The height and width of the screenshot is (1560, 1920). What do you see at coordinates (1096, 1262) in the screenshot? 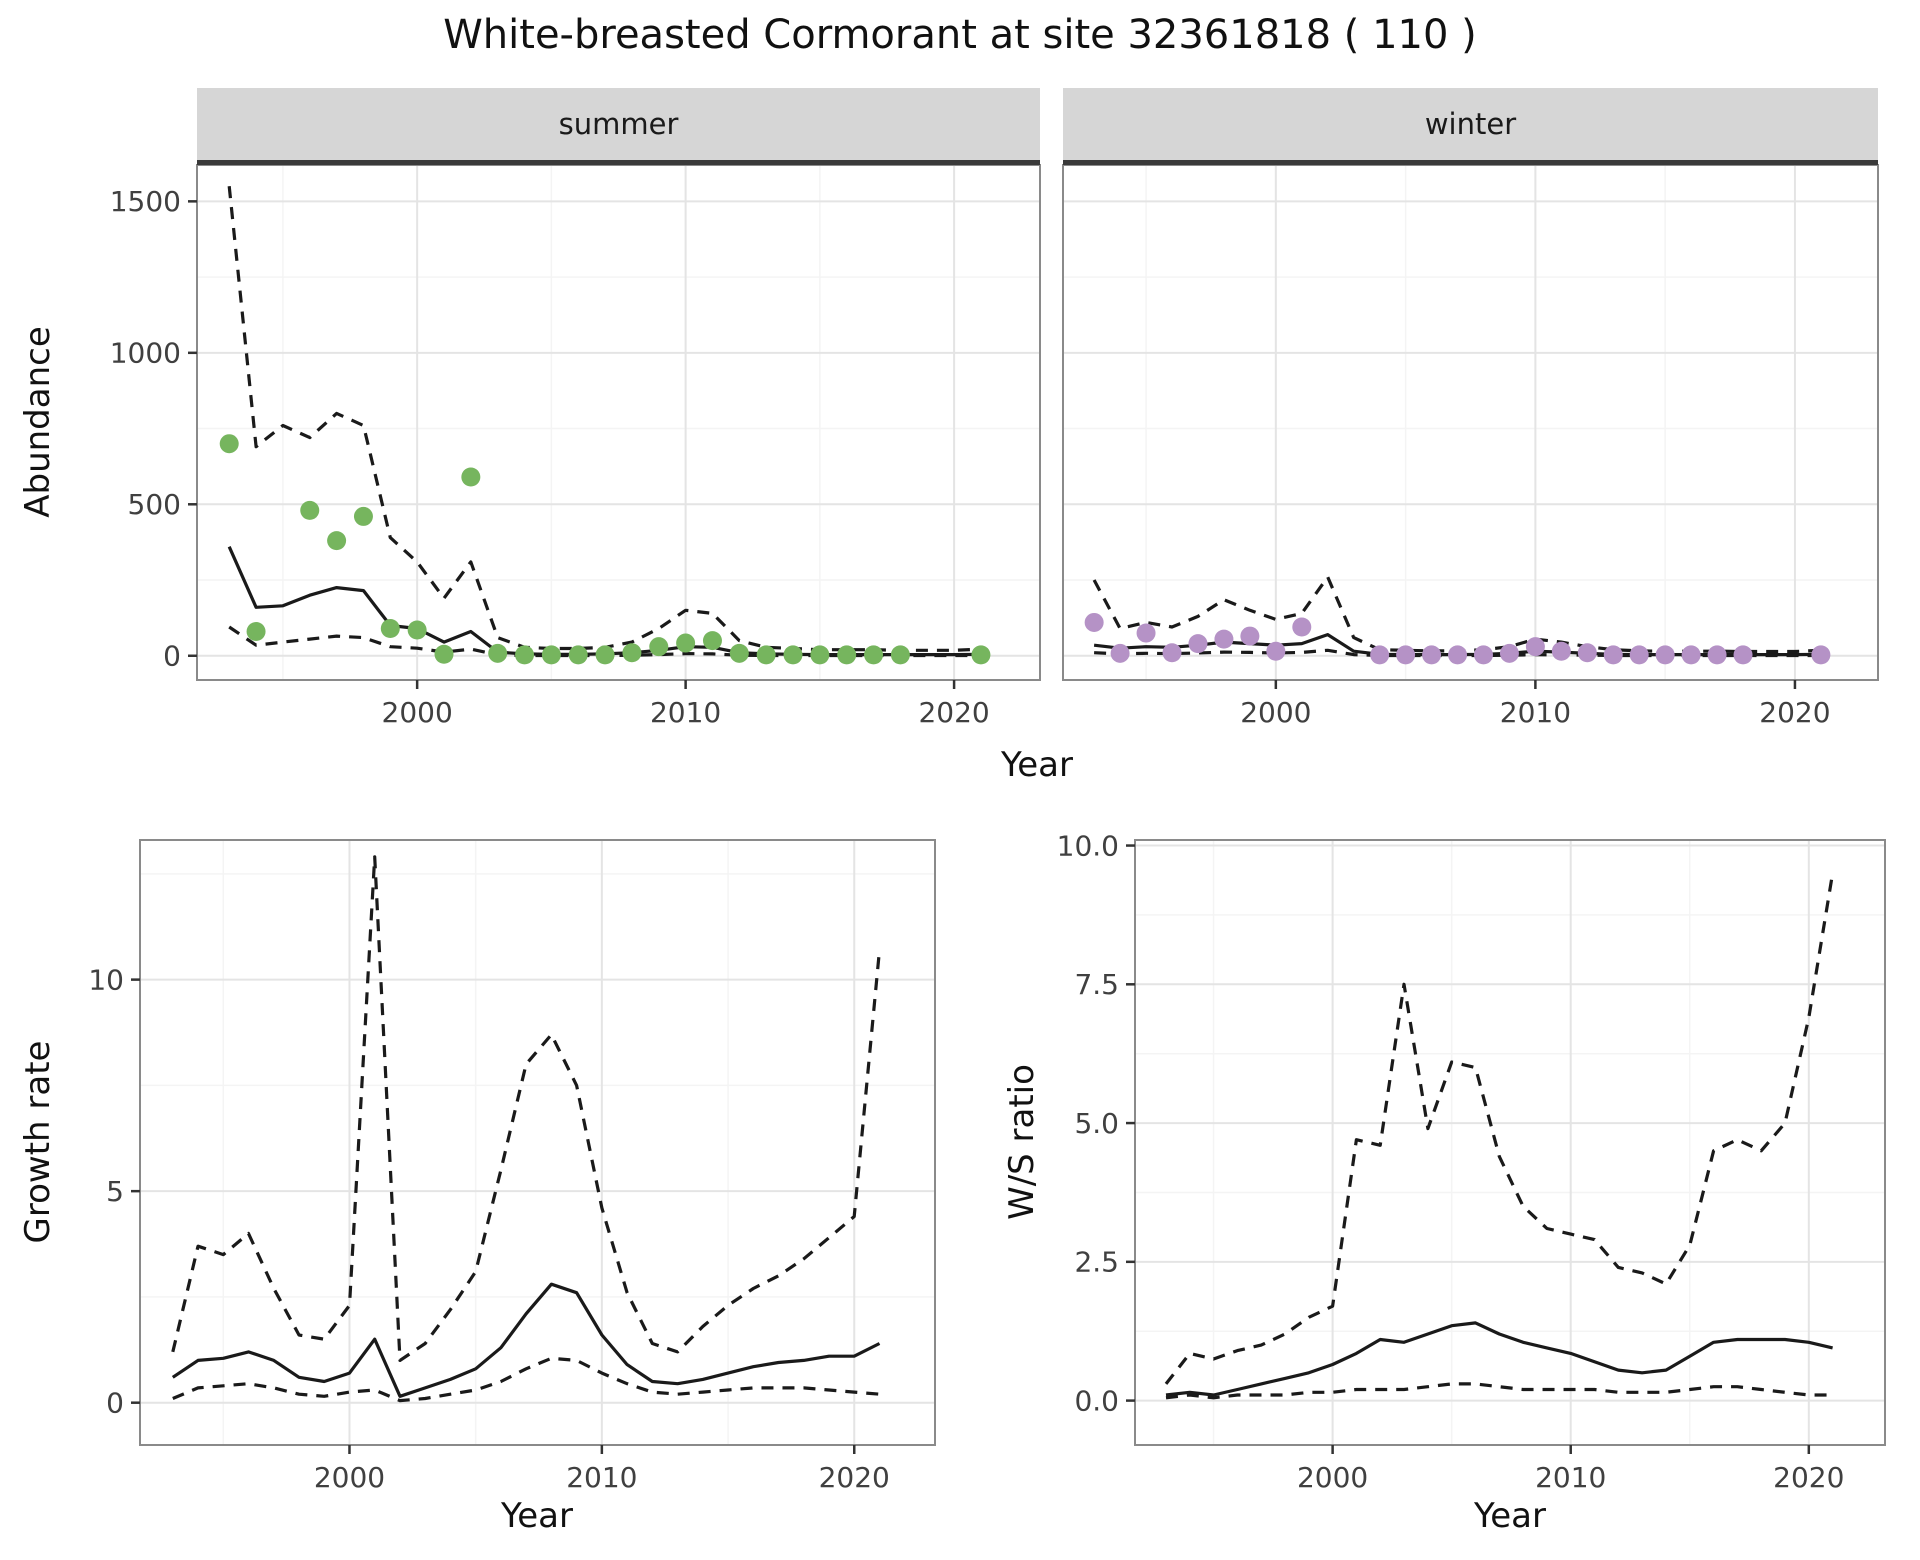
I see `svg-text: 2.5` at bounding box center [1096, 1262].